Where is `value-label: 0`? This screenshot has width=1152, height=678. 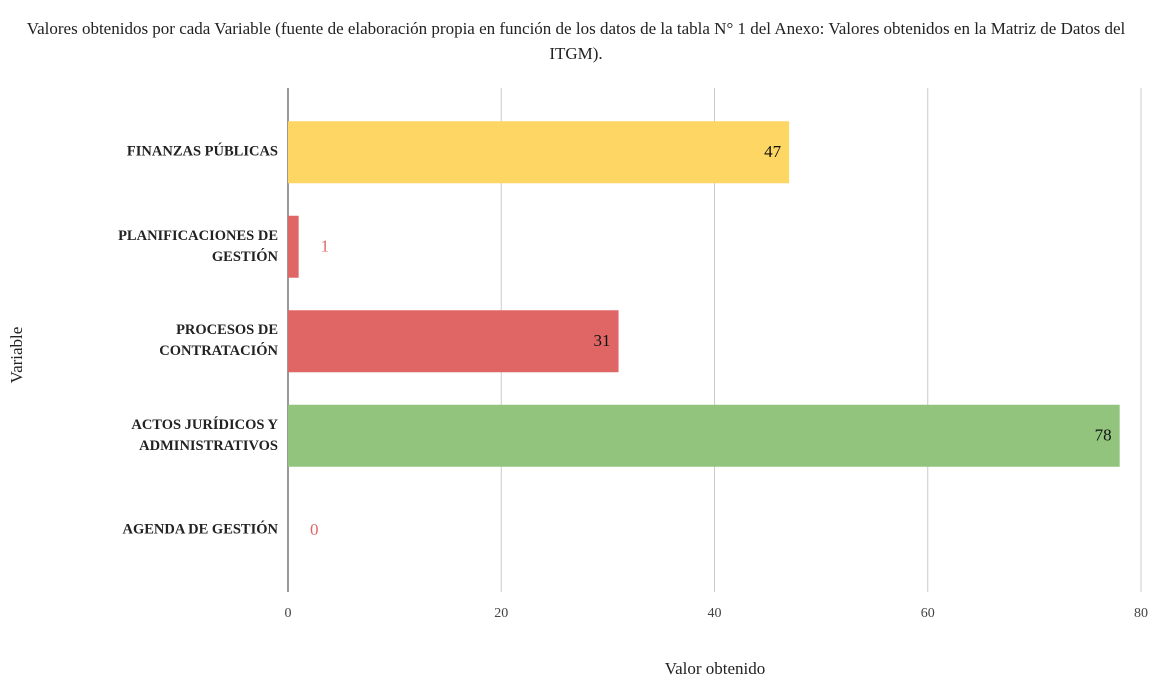
value-label: 0 is located at coordinates (314, 529).